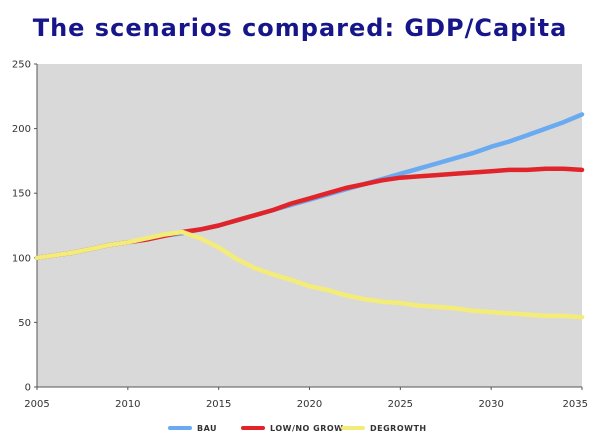 The image size is (600, 448). I want to click on legend-label-degrowth: DEGROWTH, so click(398, 428).